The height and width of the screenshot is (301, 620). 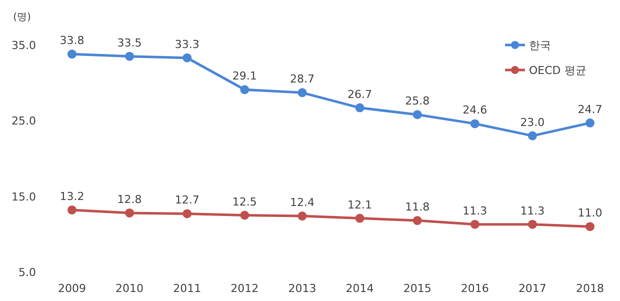 I want to click on data-label: 13.2, so click(x=72, y=196).